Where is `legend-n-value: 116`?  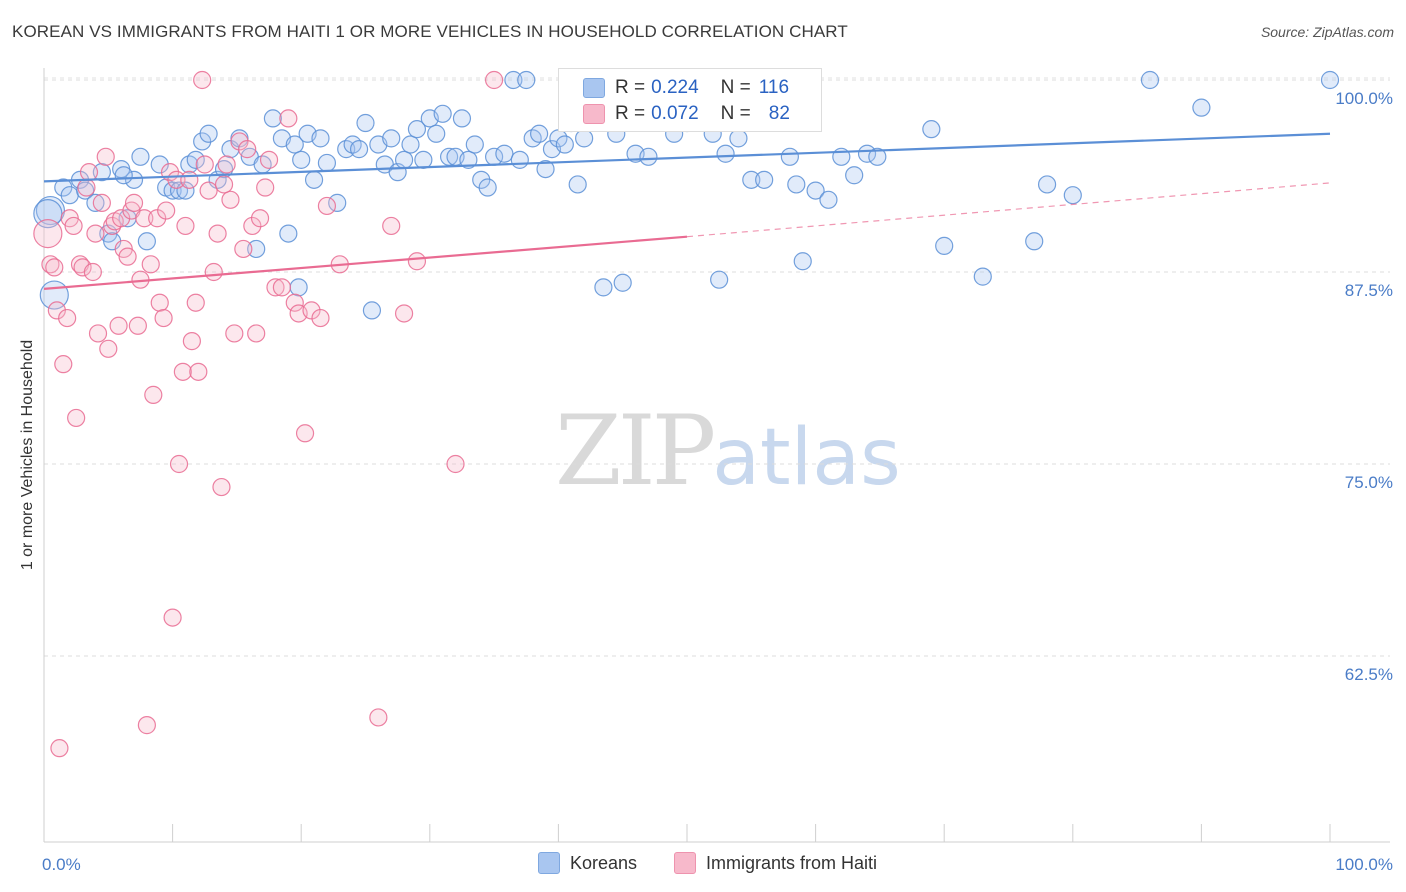 legend-n-value: 116 is located at coordinates (774, 87).